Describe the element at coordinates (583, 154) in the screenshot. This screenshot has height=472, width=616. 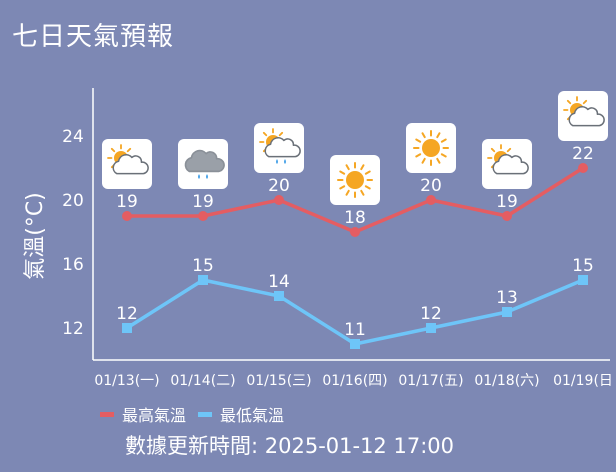
I see `high-temp-label: 22` at that location.